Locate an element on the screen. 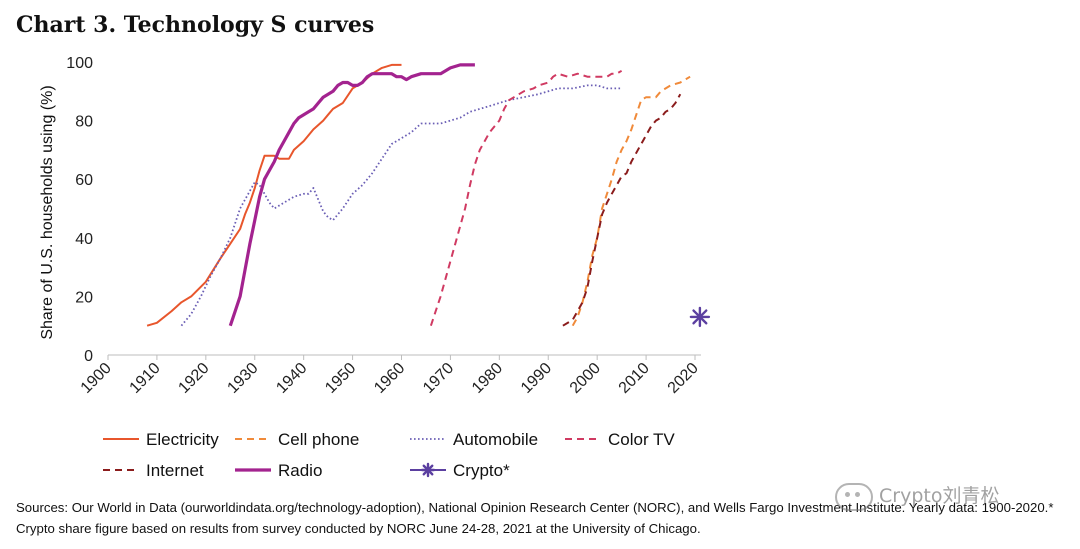 The width and height of the screenshot is (1080, 549). x-tick-label: 1990 is located at coordinates (536, 378).